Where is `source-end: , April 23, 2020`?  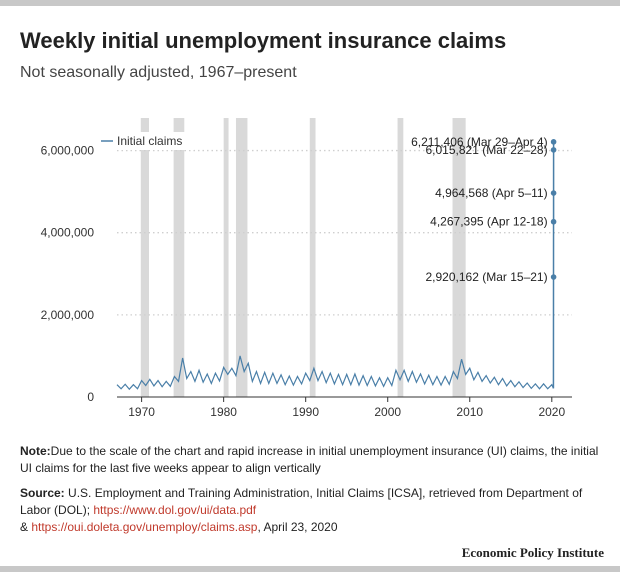
source-end: , April 23, 2020 is located at coordinates (297, 527).